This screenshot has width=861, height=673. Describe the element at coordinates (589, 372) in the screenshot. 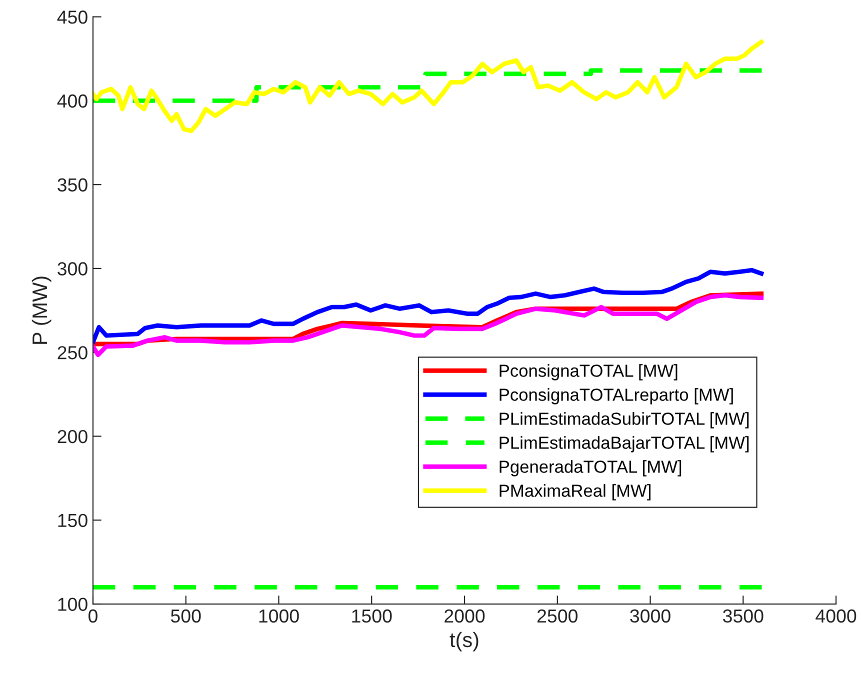

I see `legend-label: PconsignaTOTAL [MW]` at that location.